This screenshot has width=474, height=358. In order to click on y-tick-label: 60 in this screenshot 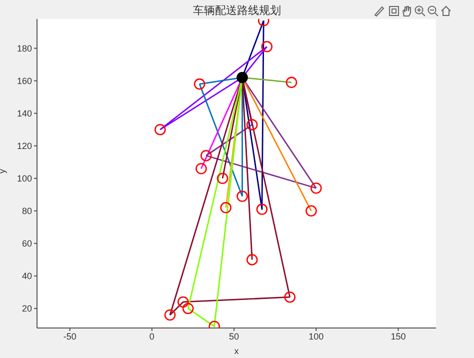, I will do `click(27, 243)`.